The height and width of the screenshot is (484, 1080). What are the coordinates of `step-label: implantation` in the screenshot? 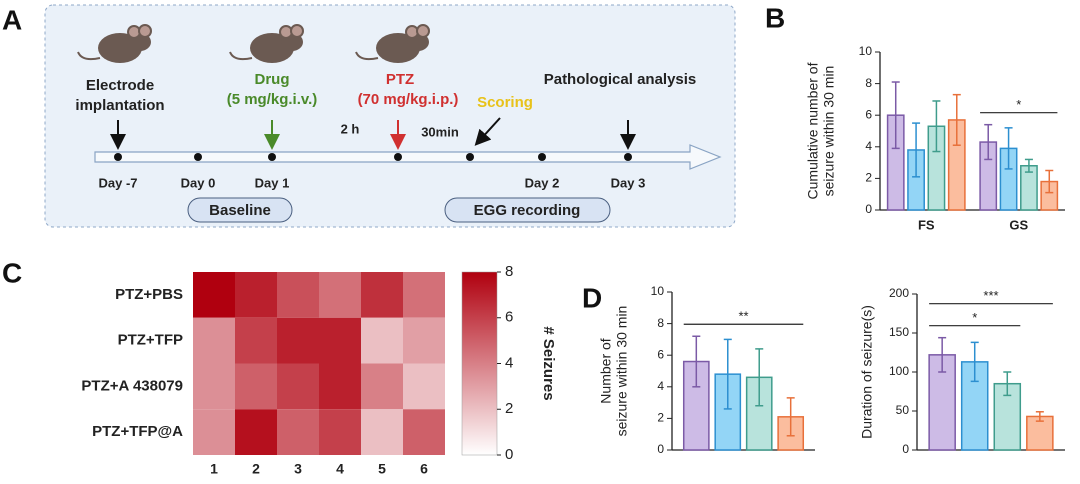 It's located at (119, 105).